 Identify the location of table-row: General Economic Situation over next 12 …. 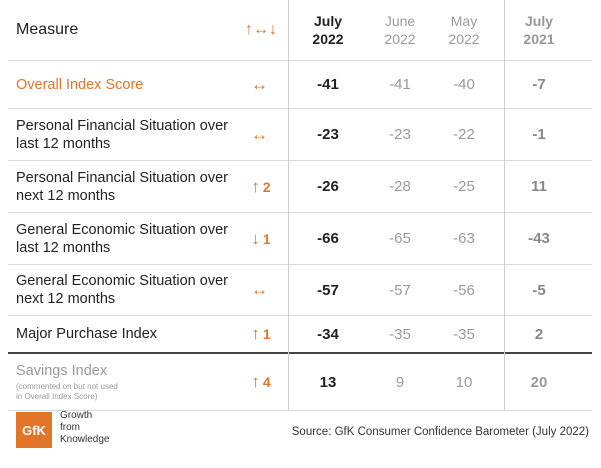
(300, 290).